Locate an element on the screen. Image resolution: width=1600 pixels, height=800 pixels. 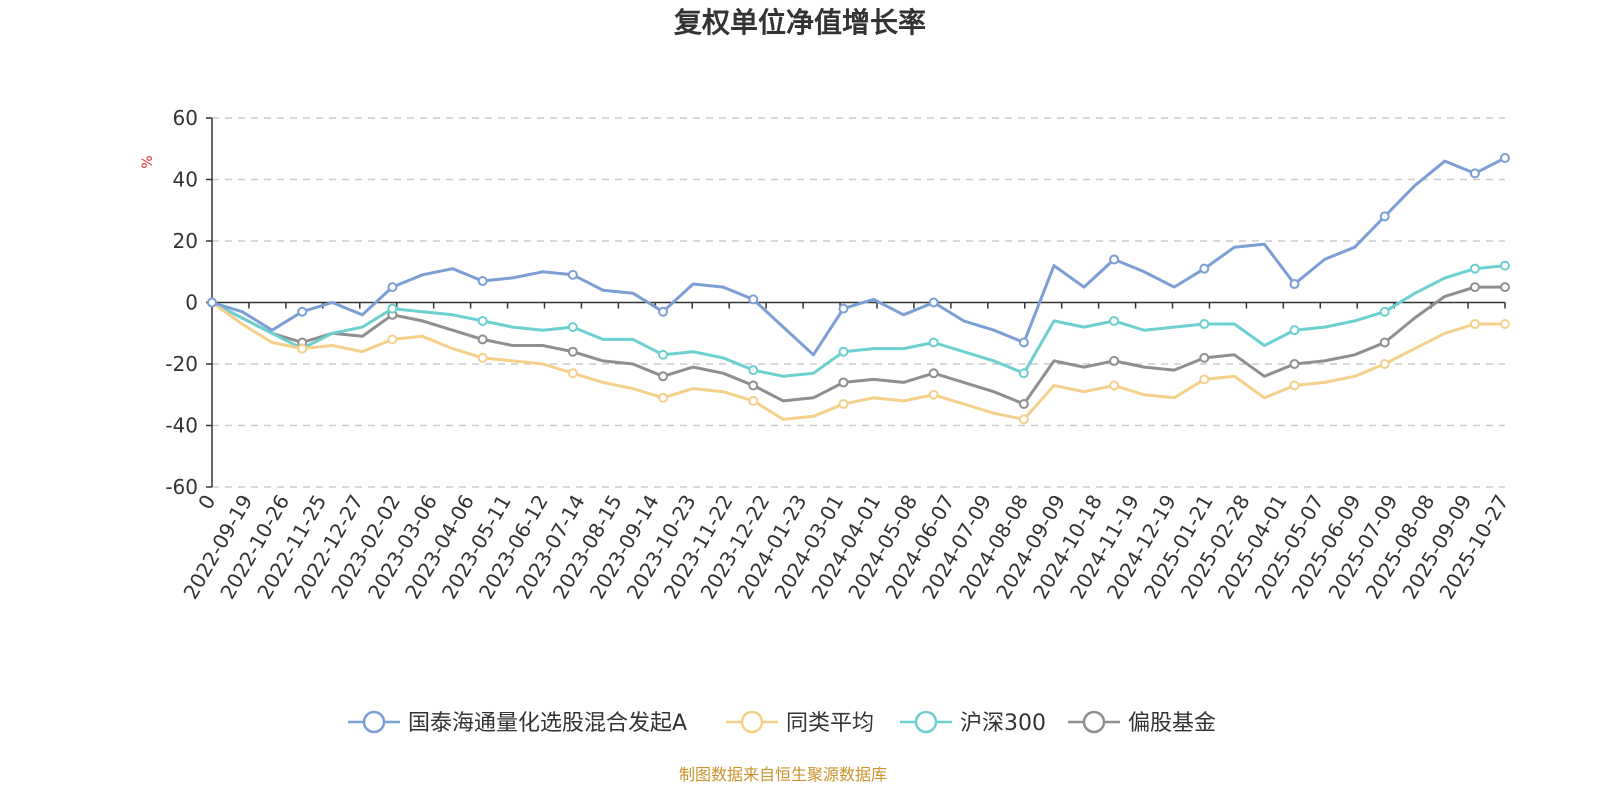
legend-item-2: 沪深300 is located at coordinates (973, 723).